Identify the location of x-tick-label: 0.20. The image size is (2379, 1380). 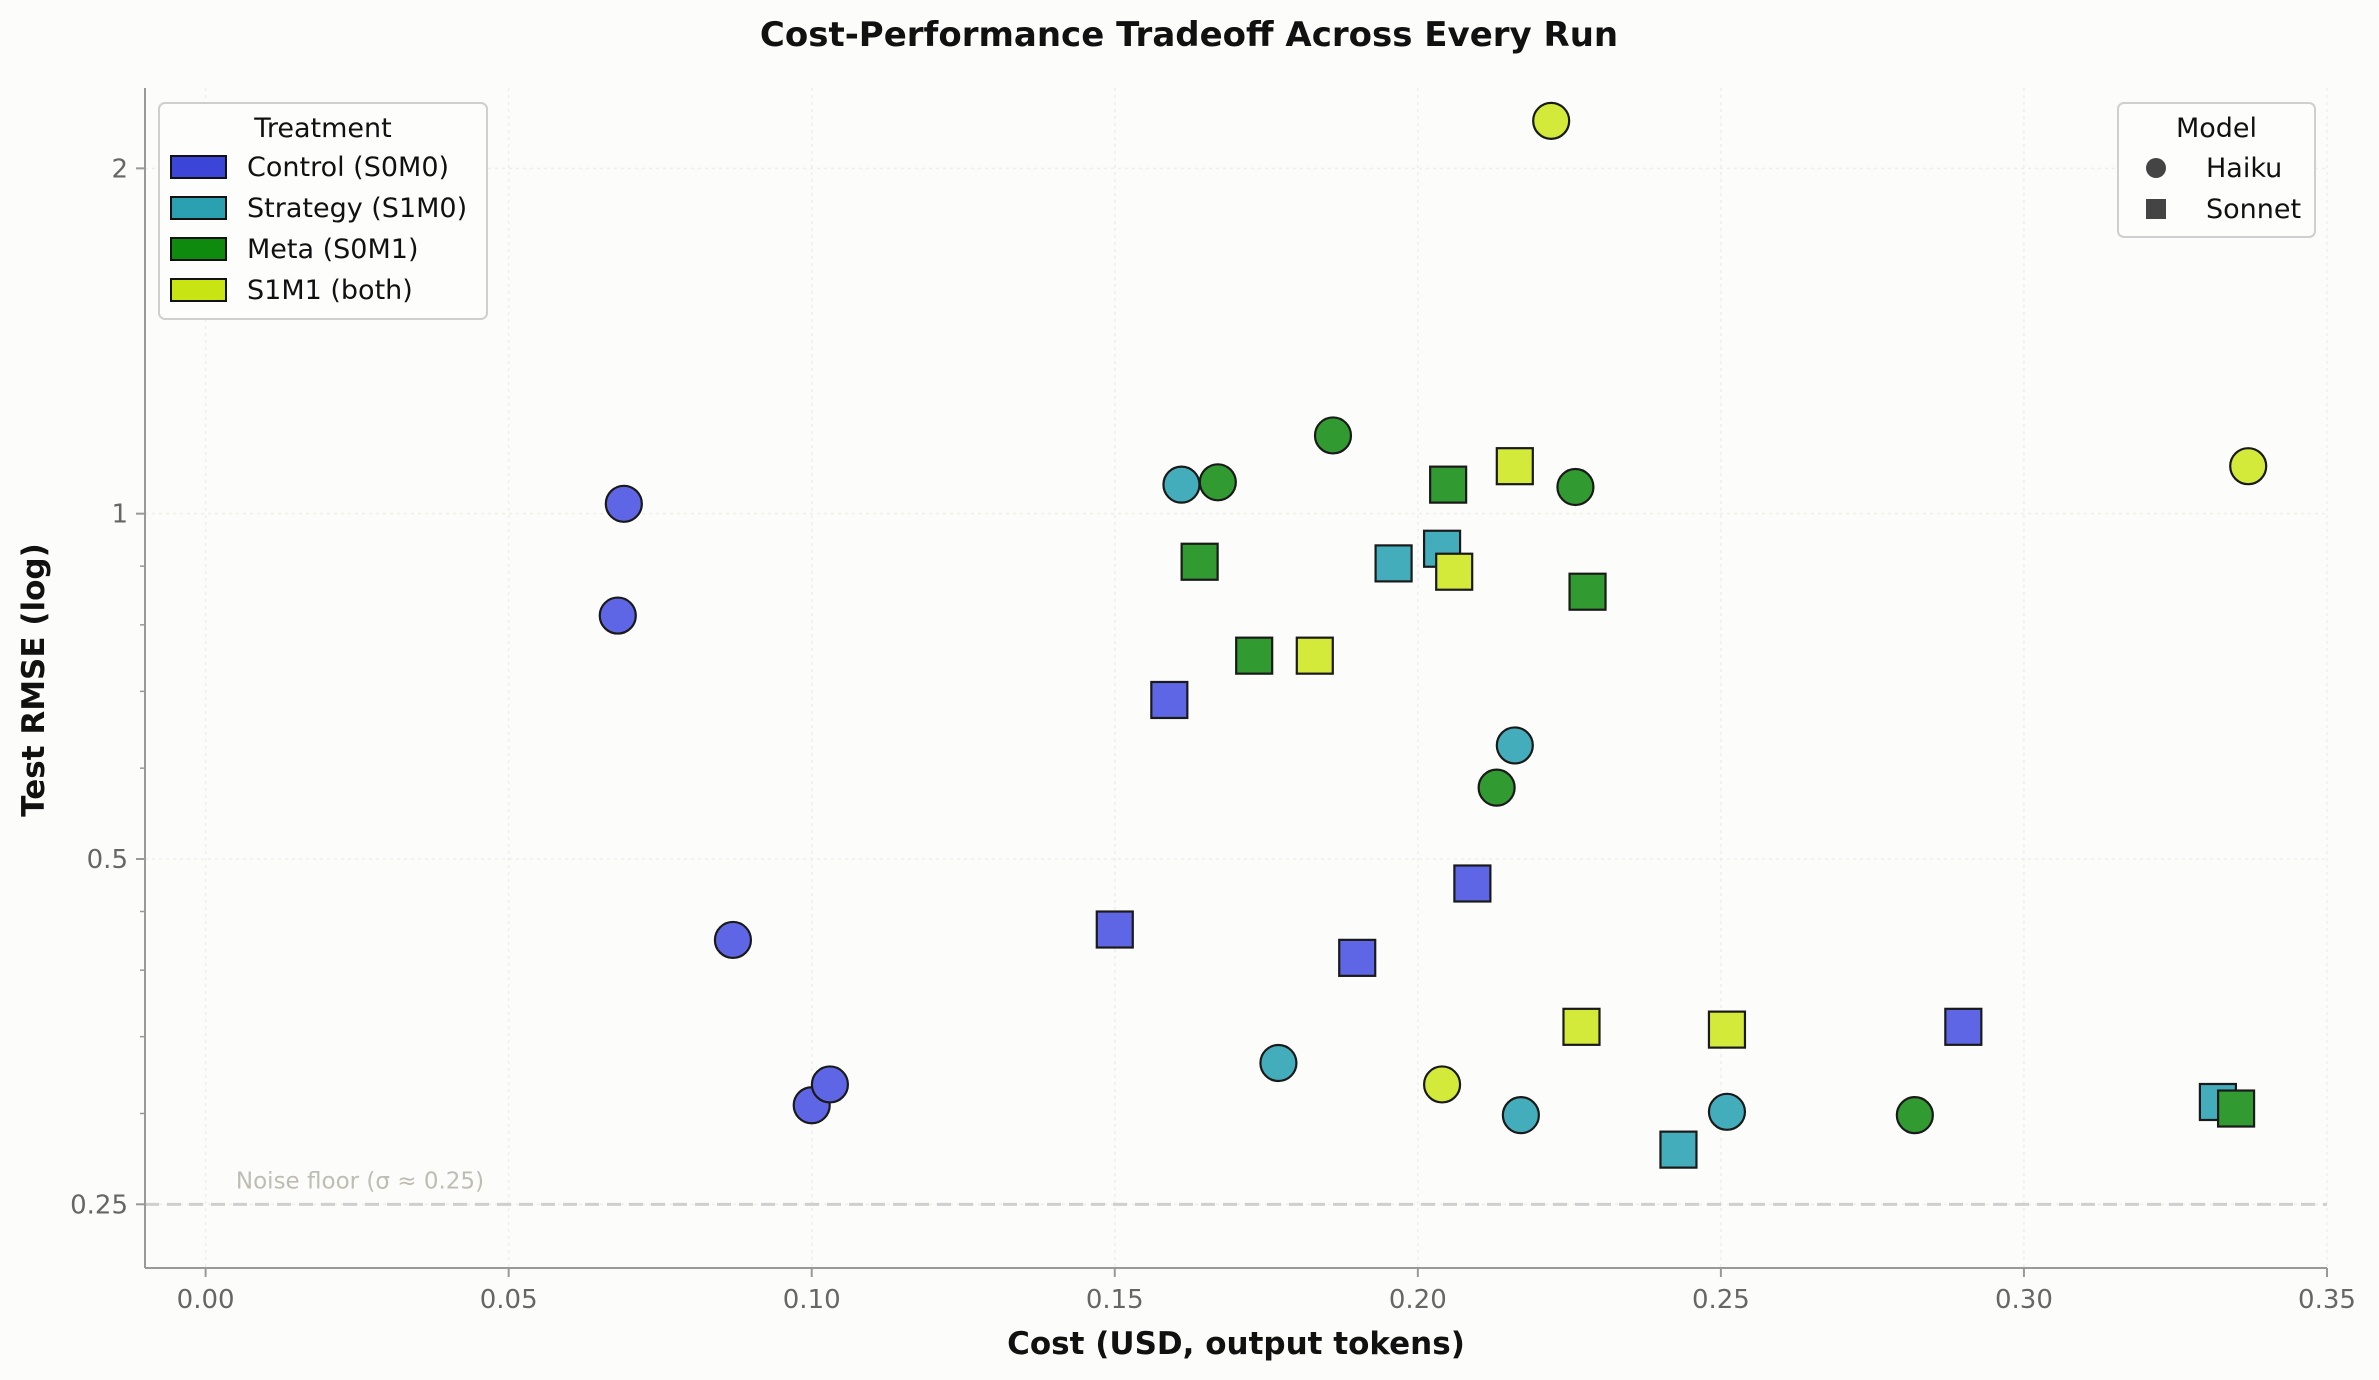
(1418, 1300).